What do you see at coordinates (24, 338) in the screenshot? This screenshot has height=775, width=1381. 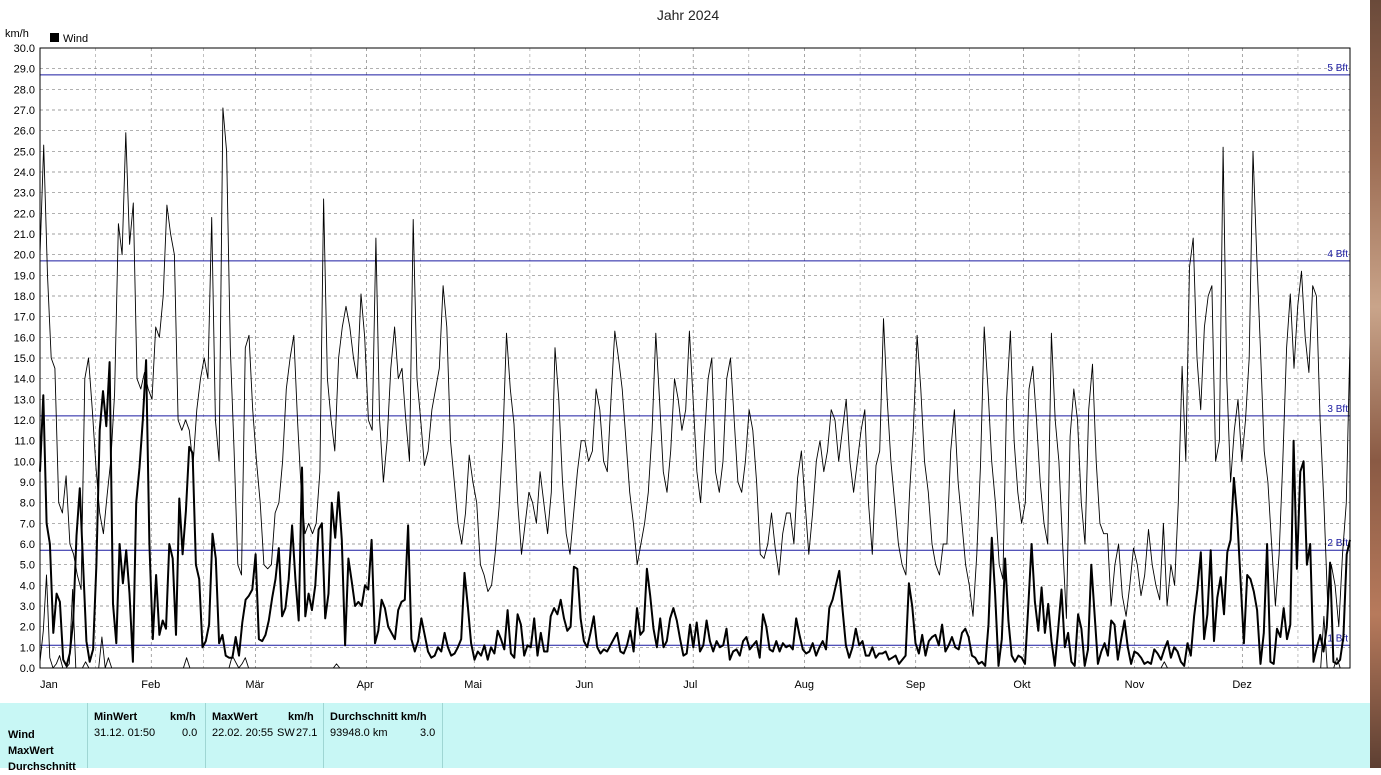 I see `y-tick-label: 16.0` at bounding box center [24, 338].